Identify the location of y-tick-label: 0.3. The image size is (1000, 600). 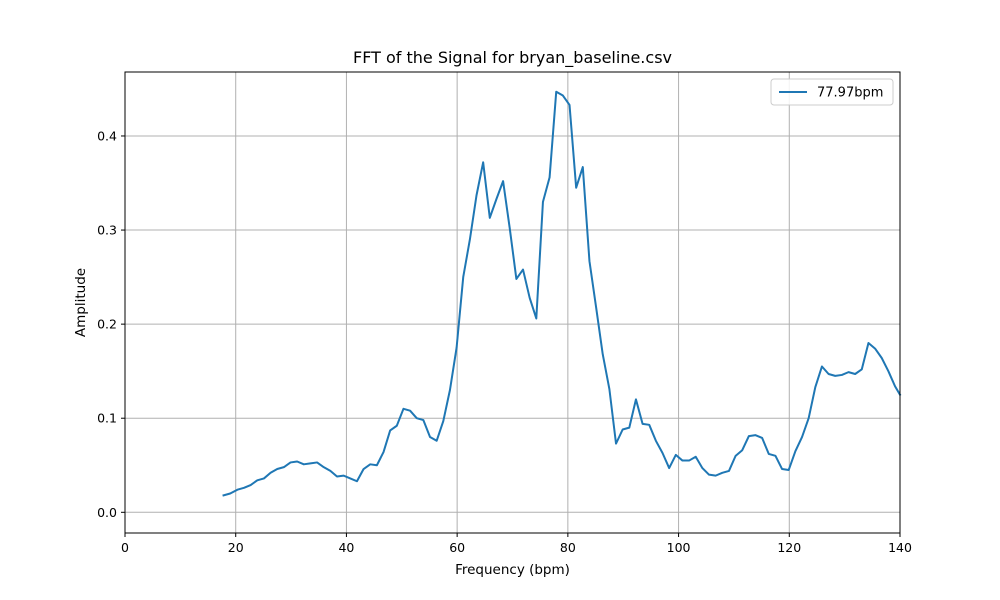
(107, 230).